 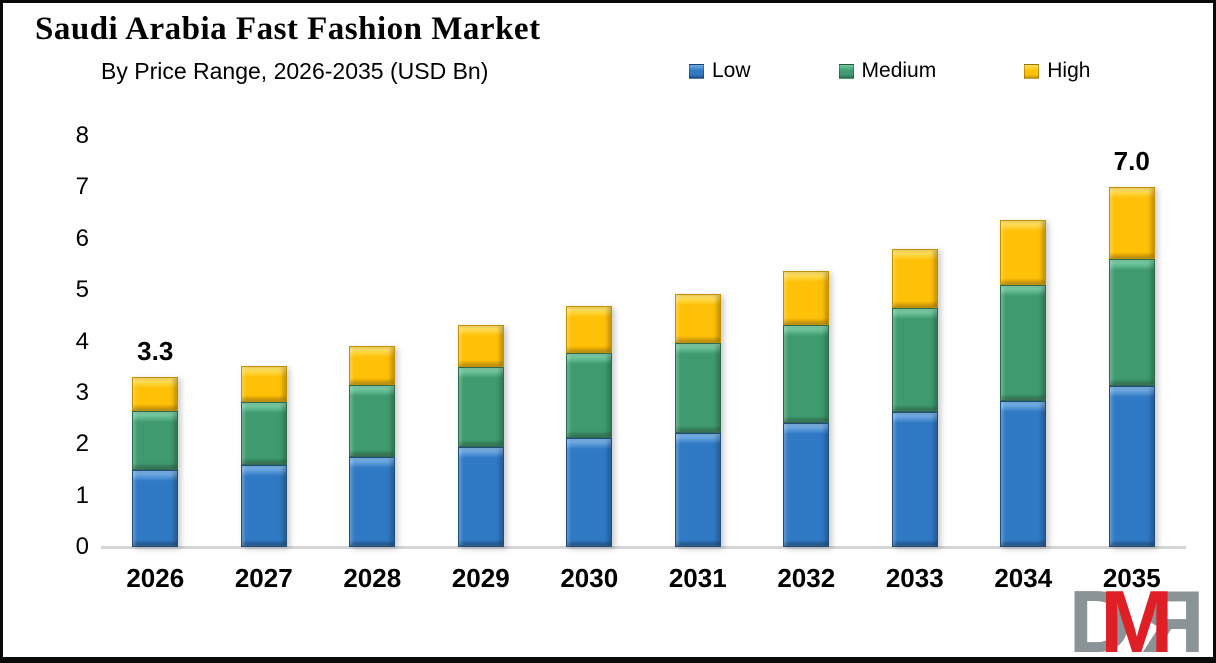 What do you see at coordinates (263, 578) in the screenshot?
I see `x-tick-label-2027: 2027` at bounding box center [263, 578].